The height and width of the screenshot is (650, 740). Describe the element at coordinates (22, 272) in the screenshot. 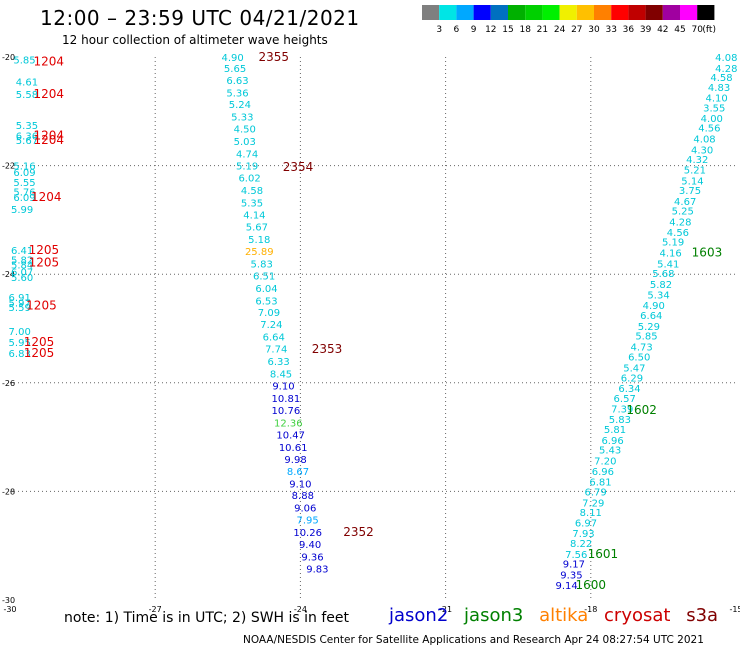

I see `wave-height-label: 6.07` at that location.